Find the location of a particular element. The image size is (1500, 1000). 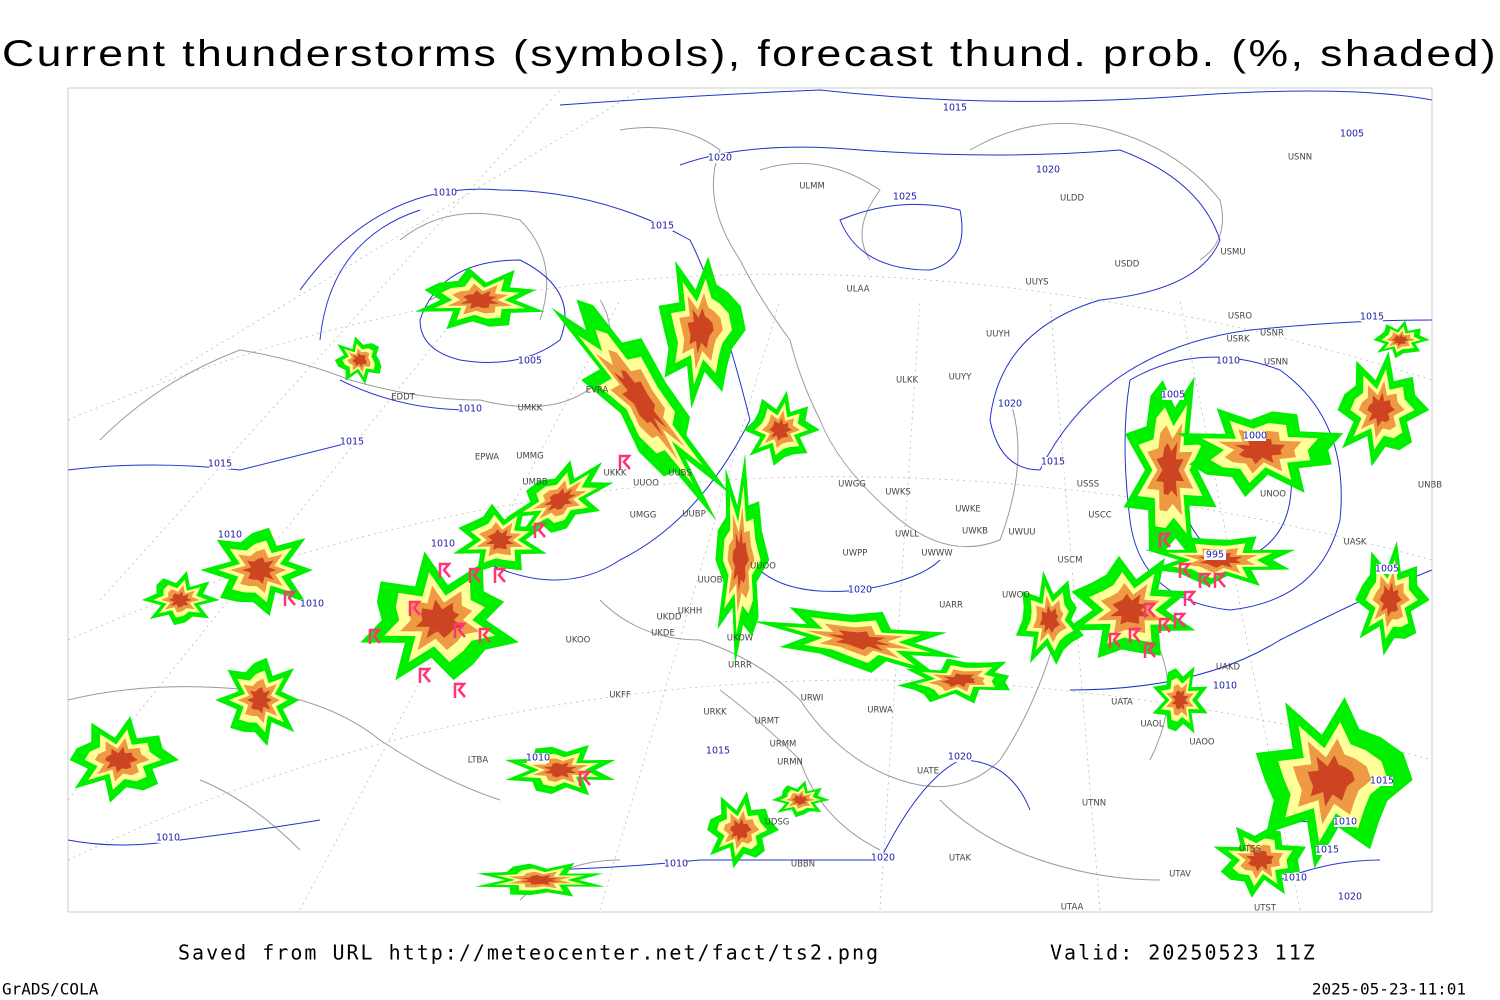

station-label: UKDE is located at coordinates (663, 634).